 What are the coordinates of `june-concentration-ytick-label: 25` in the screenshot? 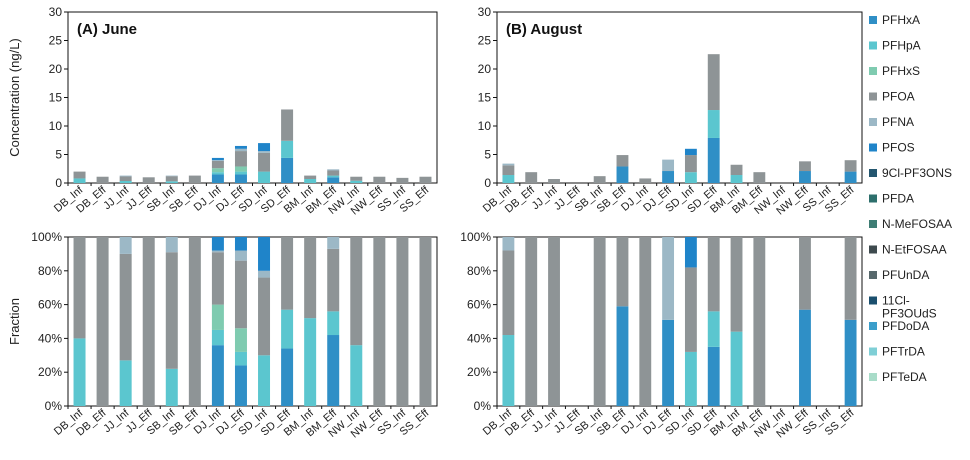 It's located at (56, 41).